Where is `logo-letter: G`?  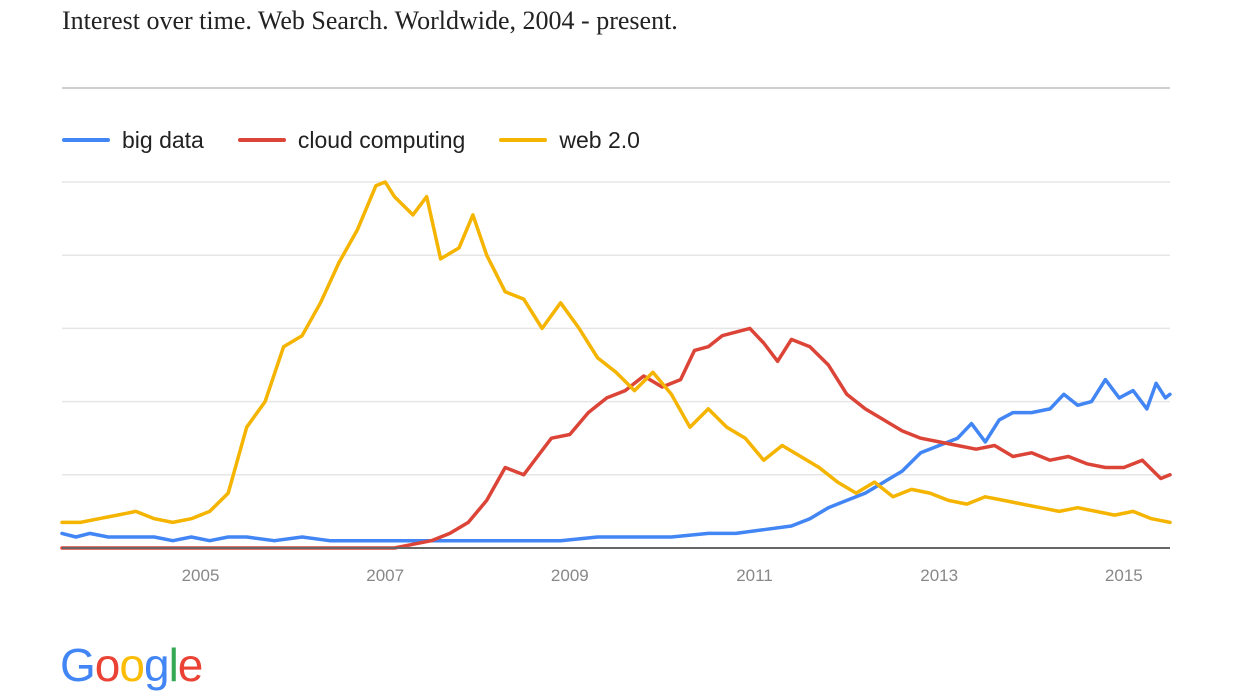
logo-letter: G is located at coordinates (78, 665).